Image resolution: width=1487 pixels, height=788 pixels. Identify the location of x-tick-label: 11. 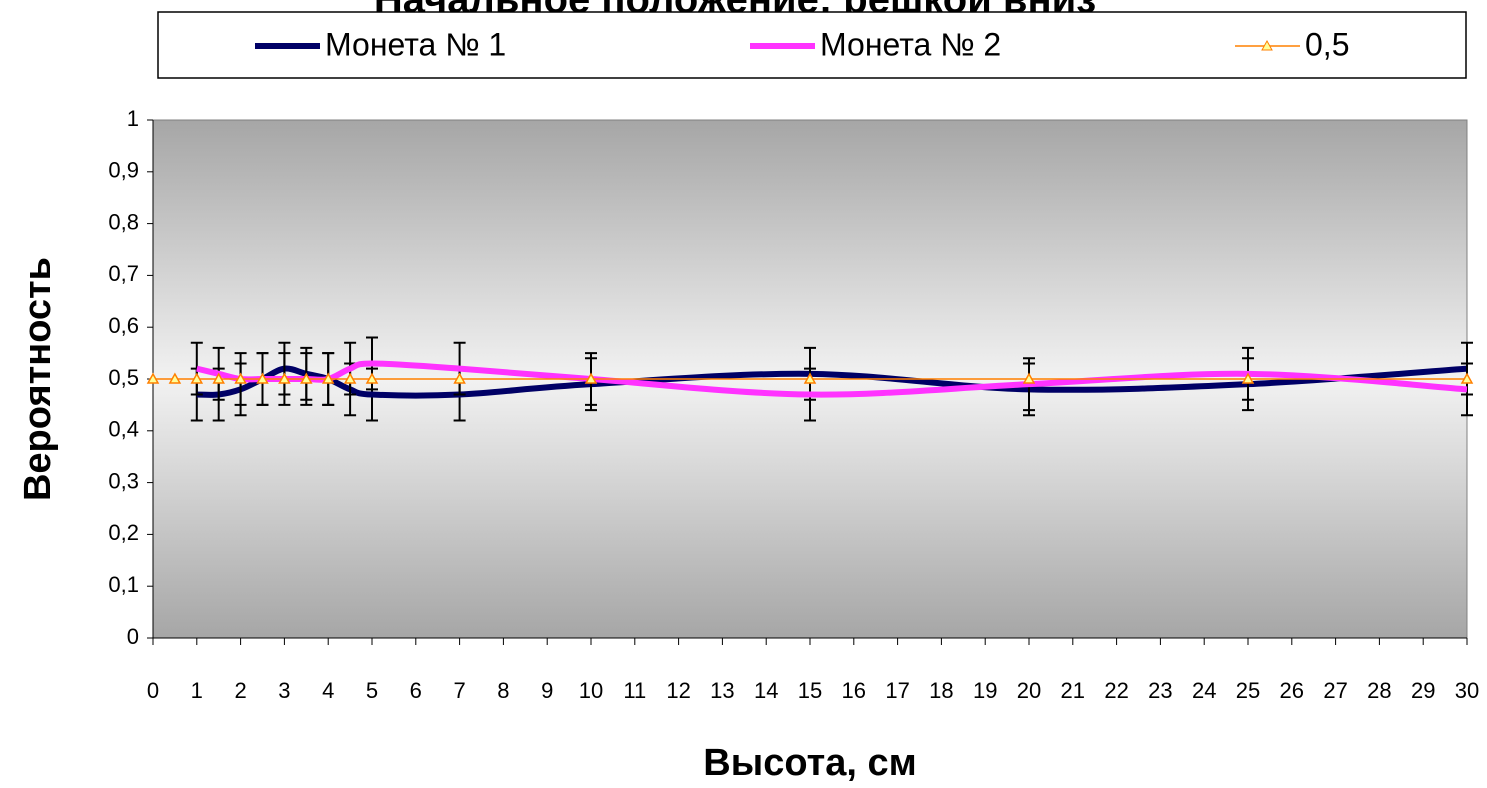
(634, 690).